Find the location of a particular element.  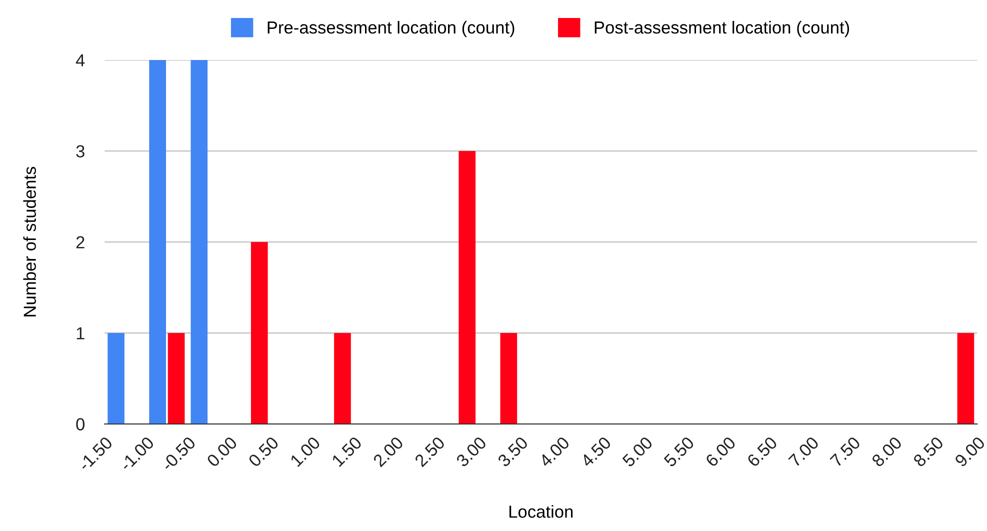

x-tick-label: 0.00 is located at coordinates (222, 452).